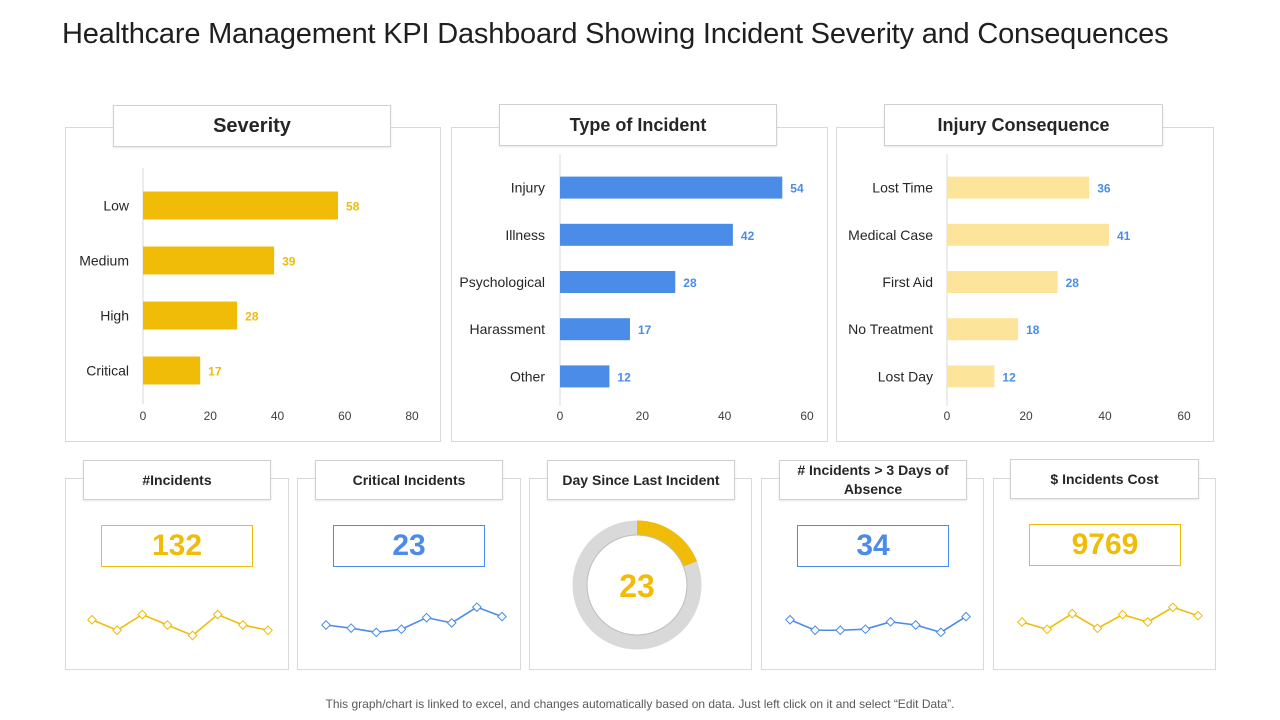  I want to click on data-label: 39, so click(289, 262).